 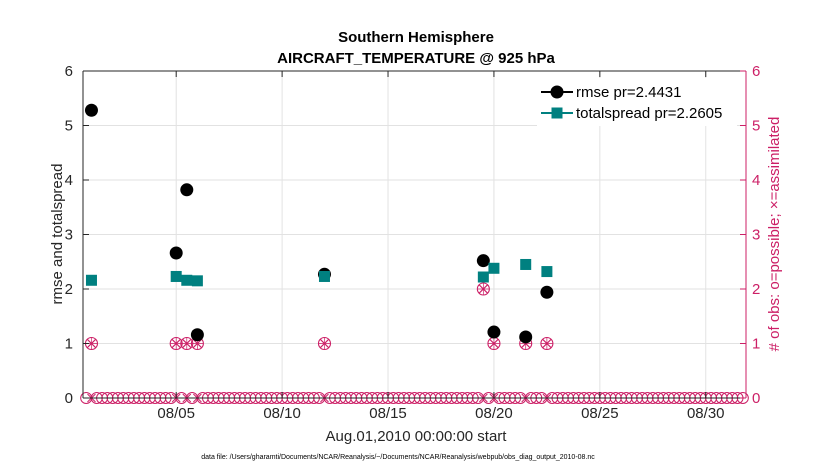 I want to click on y-right-tick-label: 2, so click(x=756, y=289).